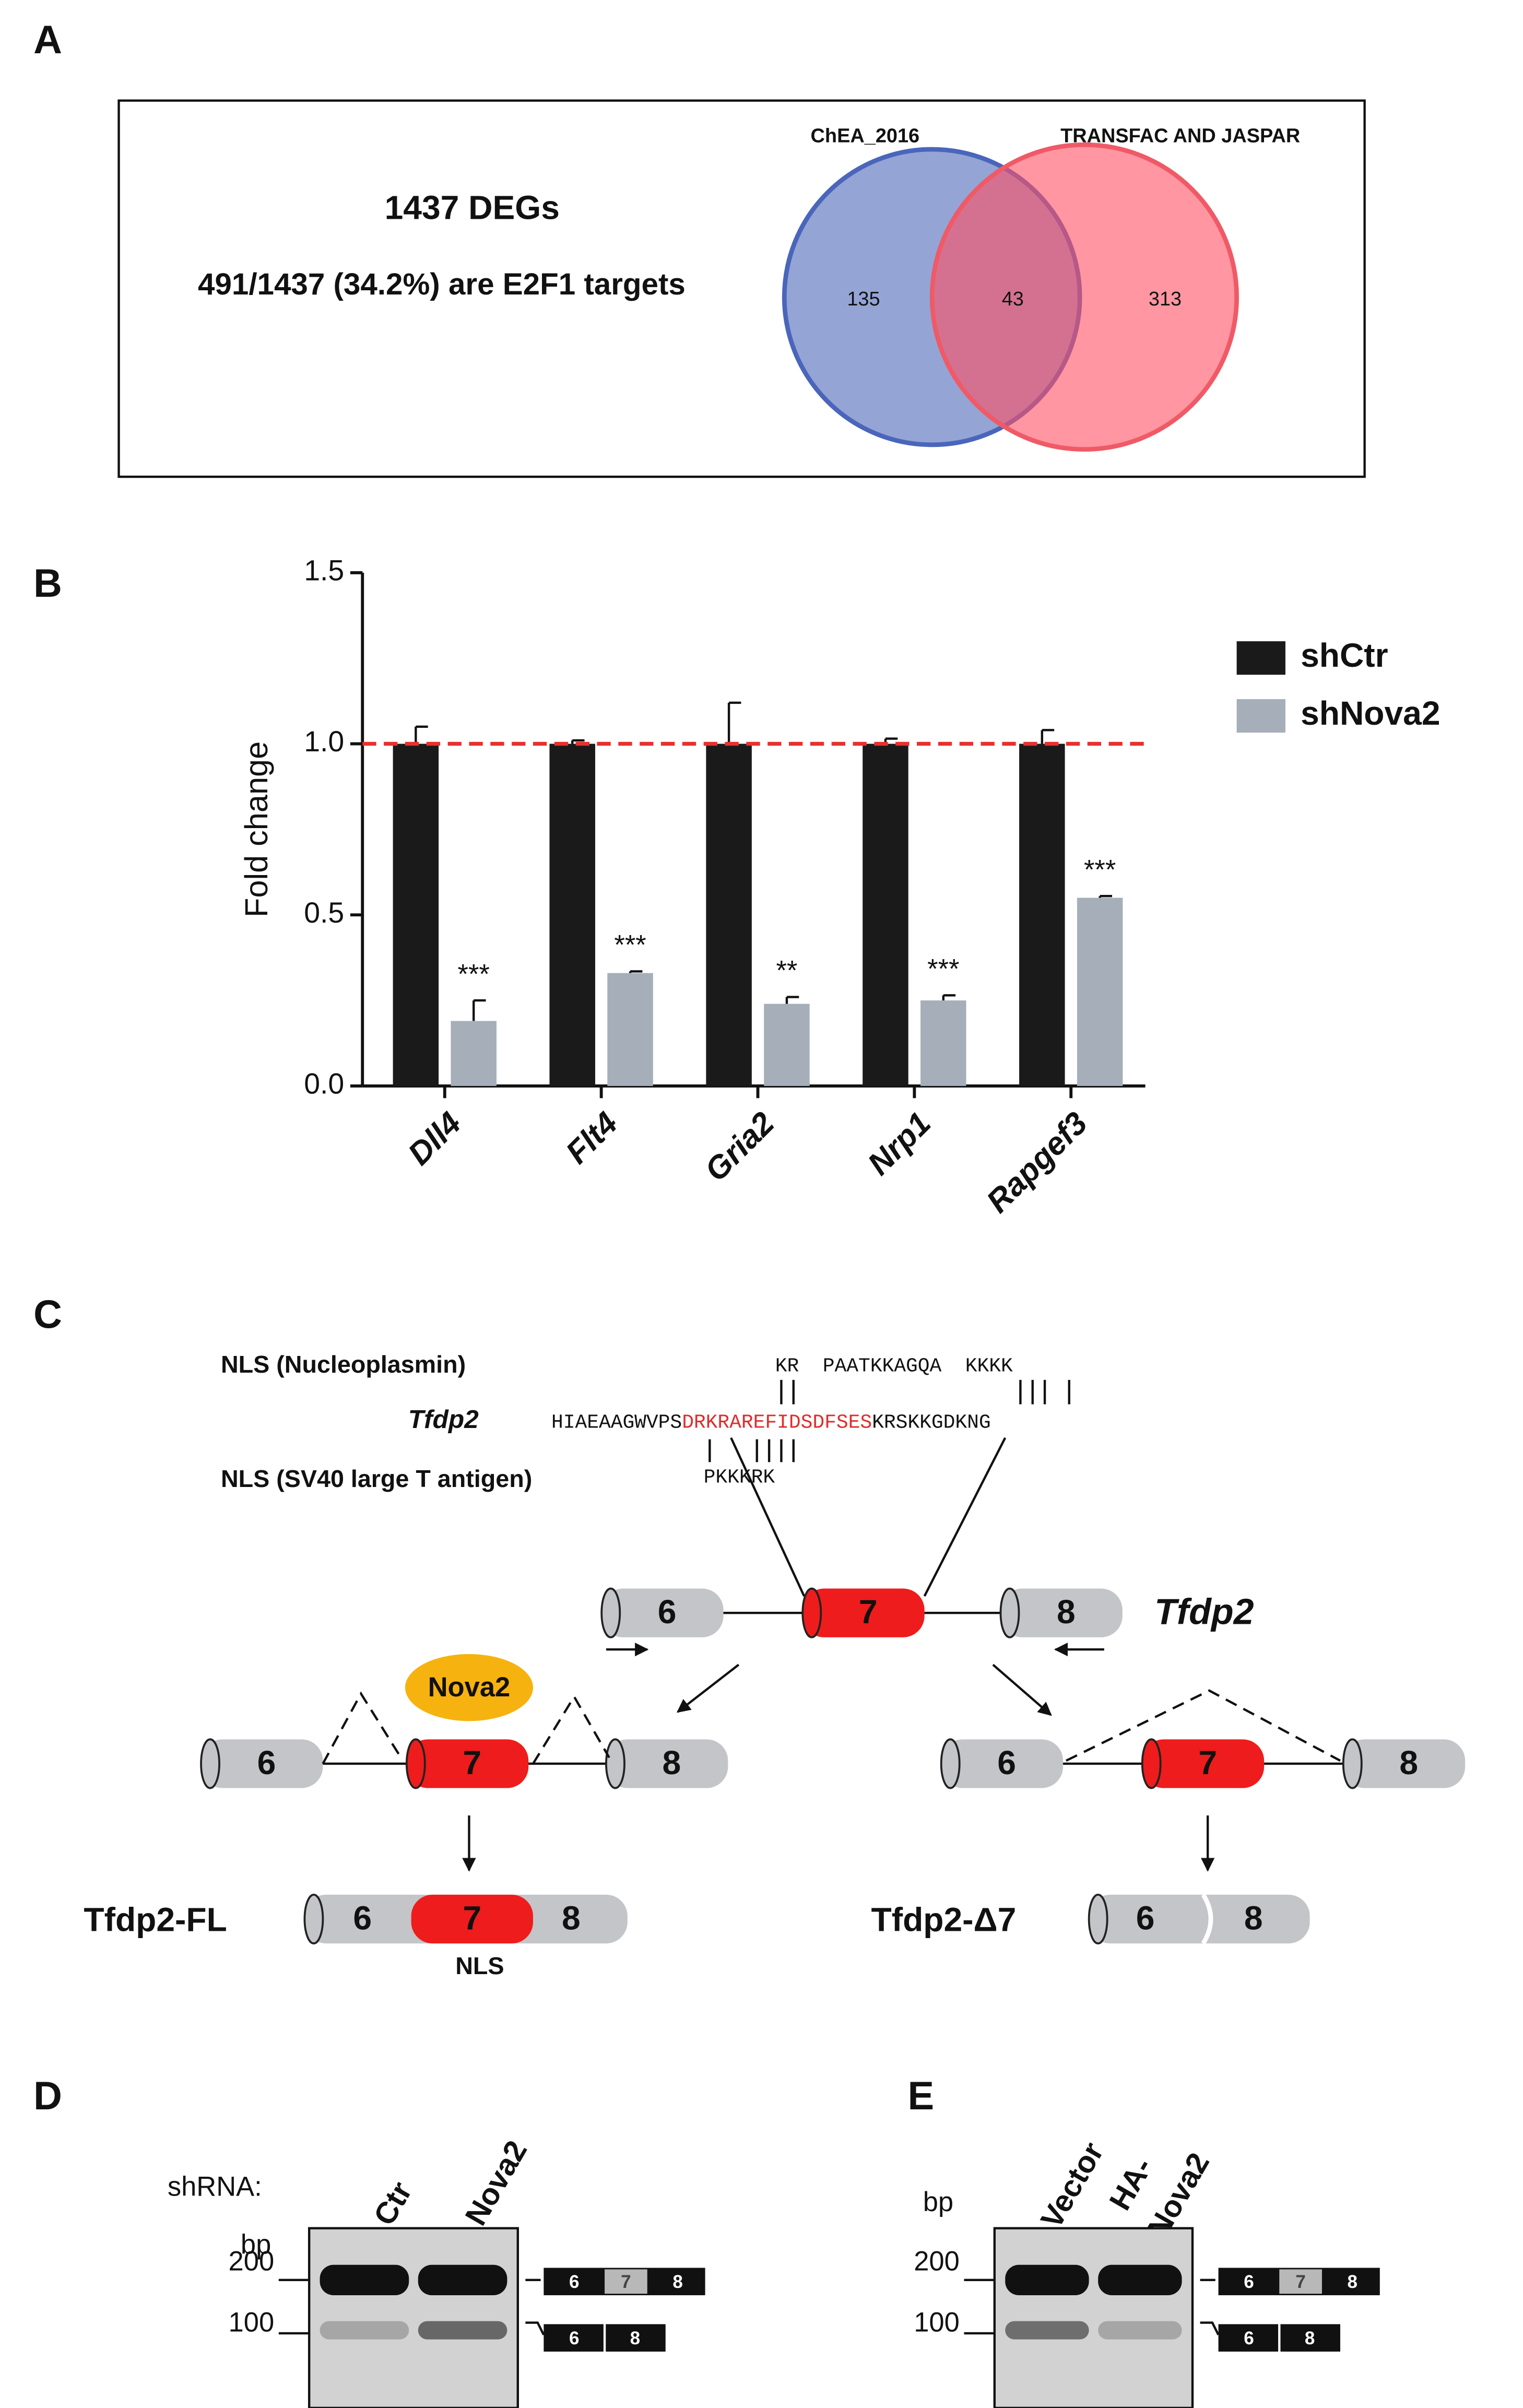 The width and height of the screenshot is (1523, 2408). Describe the element at coordinates (47, 583) in the screenshot. I see `panel-label: B` at that location.